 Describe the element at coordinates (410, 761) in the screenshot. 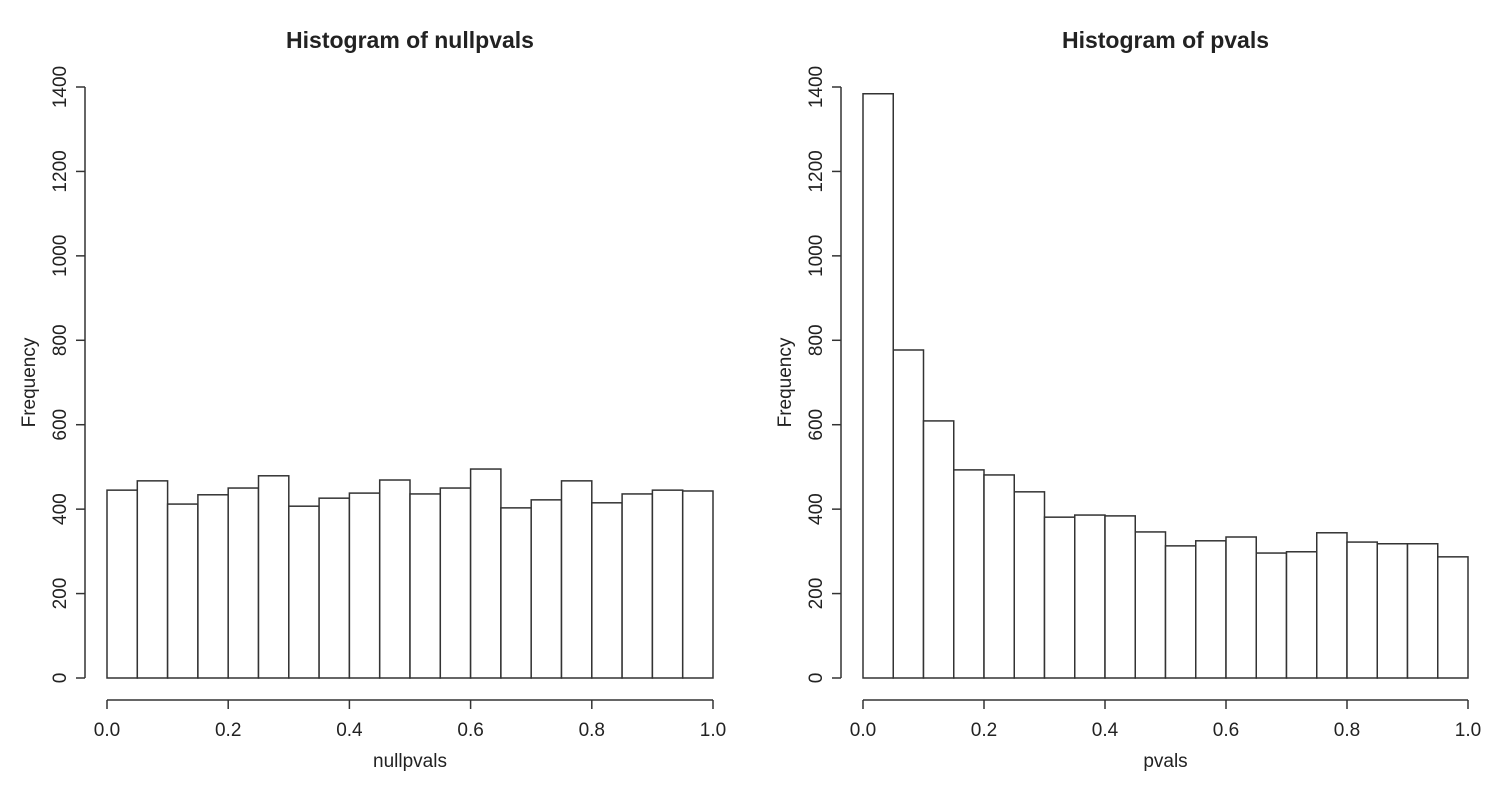

I see `x-axis-label: nullpvals` at that location.